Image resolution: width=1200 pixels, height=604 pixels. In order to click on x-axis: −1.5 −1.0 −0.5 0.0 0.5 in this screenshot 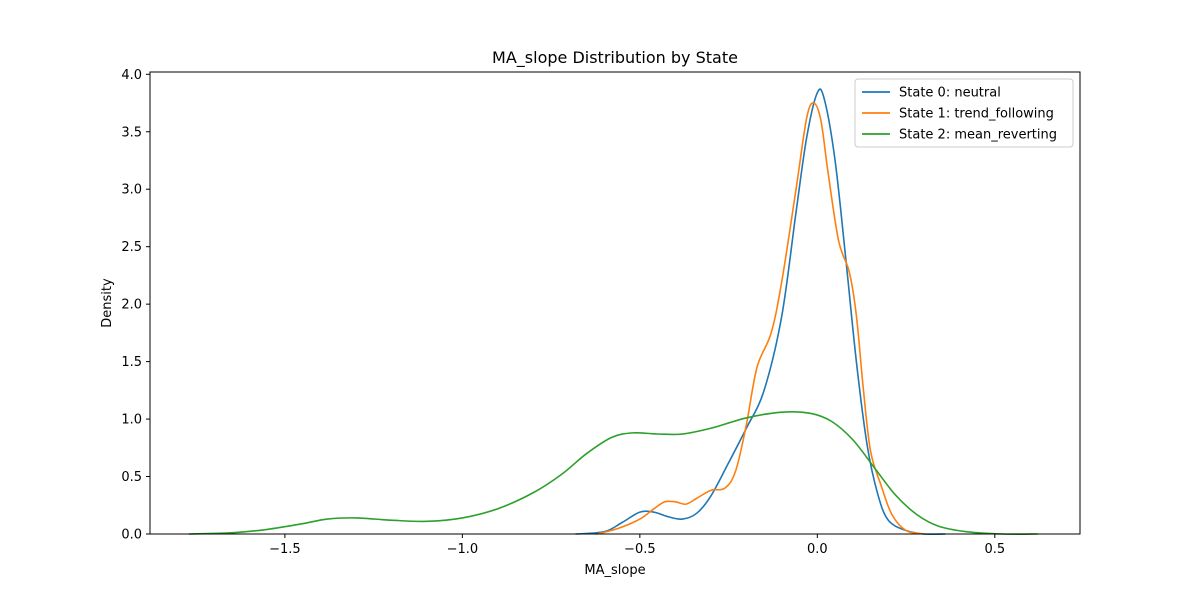, I will do `click(637, 545)`.